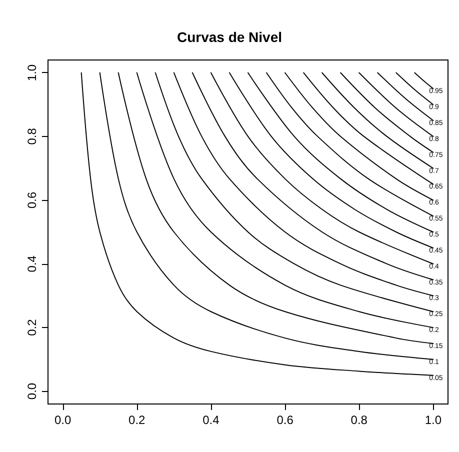 This screenshot has width=459, height=452. Describe the element at coordinates (211, 420) in the screenshot. I see `x-tick-label: 0.4` at that location.